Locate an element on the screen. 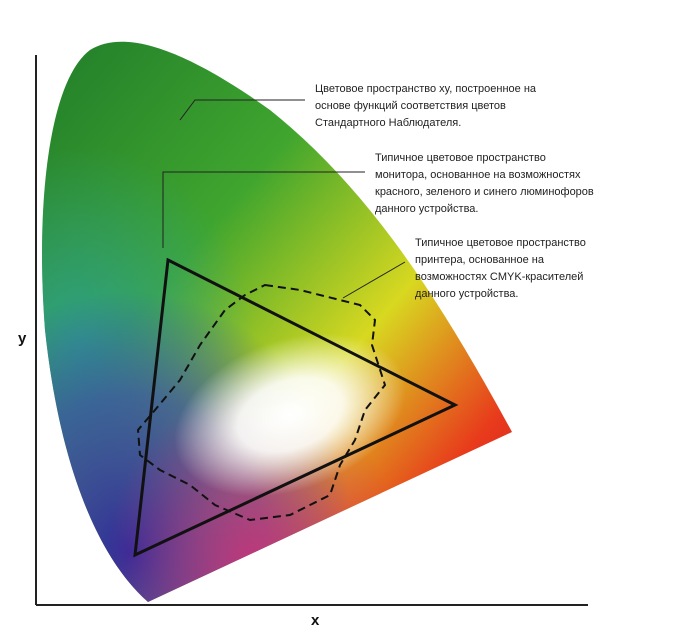 This screenshot has width=680, height=631. annotation-line: Стандартного Наблюдателя. is located at coordinates (388, 123).